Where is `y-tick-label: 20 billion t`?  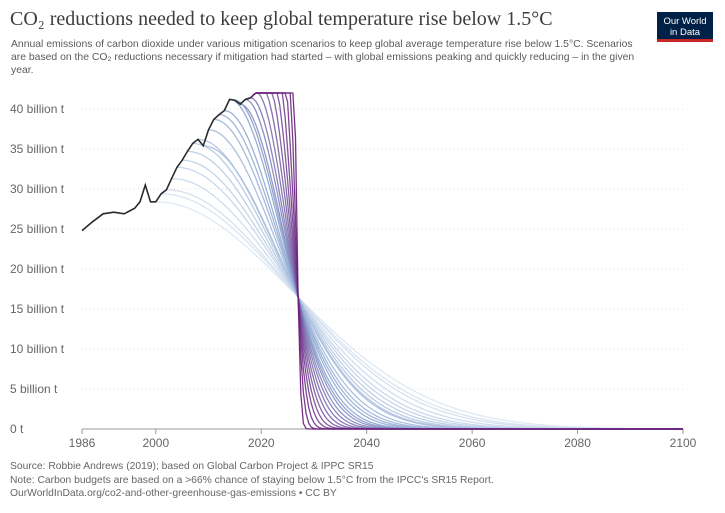 y-tick-label: 20 billion t is located at coordinates (37, 269).